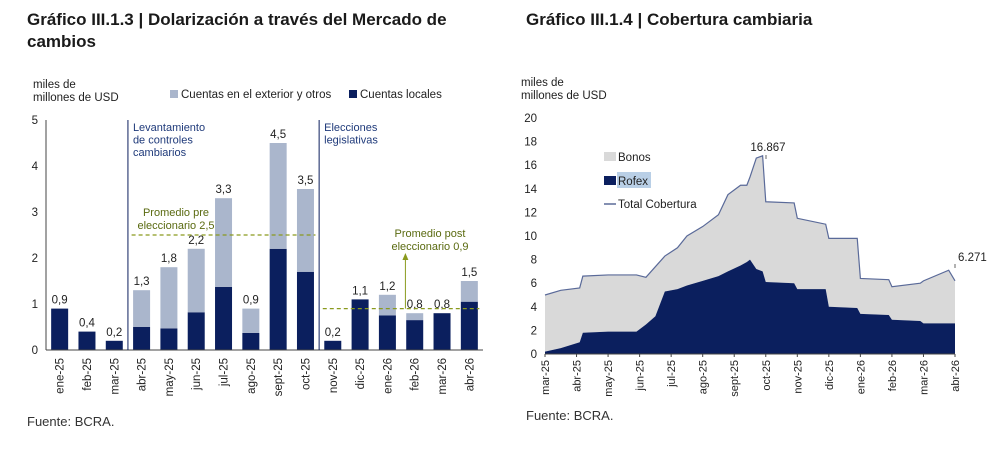 This screenshot has width=1000, height=449. Describe the element at coordinates (972, 258) in the screenshot. I see `end-label: 6.271` at that location.